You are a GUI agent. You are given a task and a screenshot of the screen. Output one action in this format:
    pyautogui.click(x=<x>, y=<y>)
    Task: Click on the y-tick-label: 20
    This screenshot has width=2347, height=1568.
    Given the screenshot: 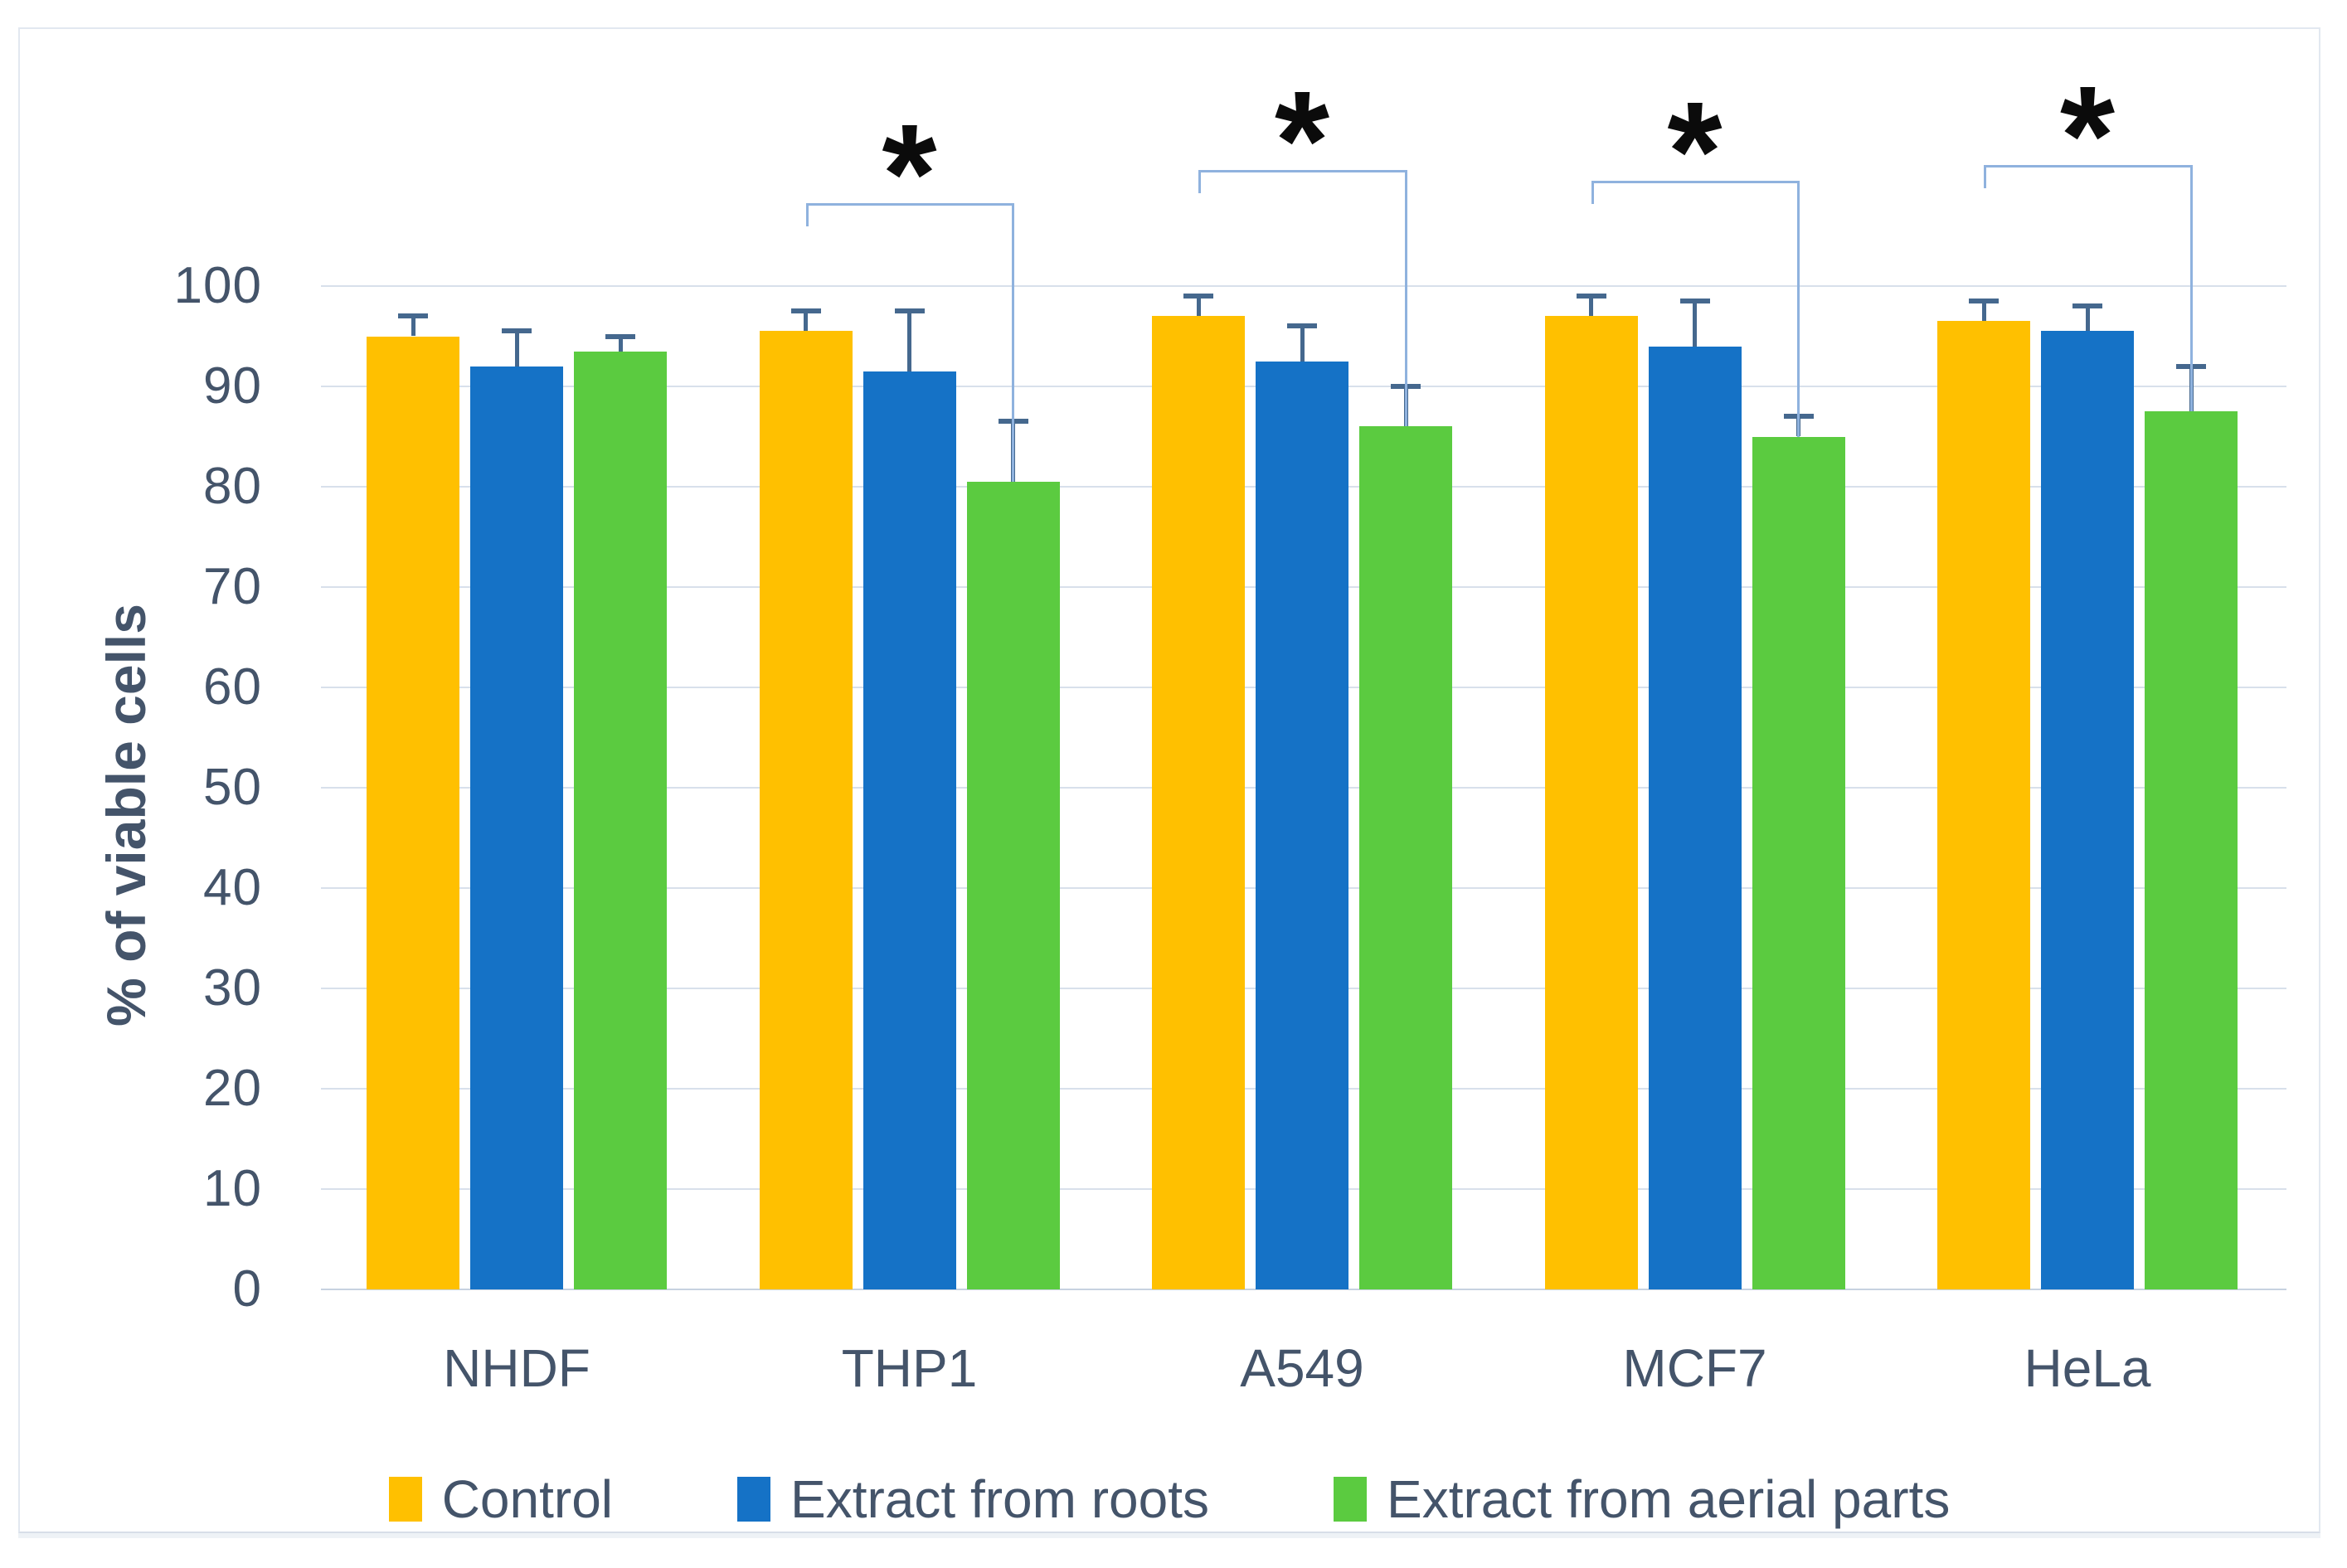 What is the action you would take?
    pyautogui.click(x=232, y=1088)
    